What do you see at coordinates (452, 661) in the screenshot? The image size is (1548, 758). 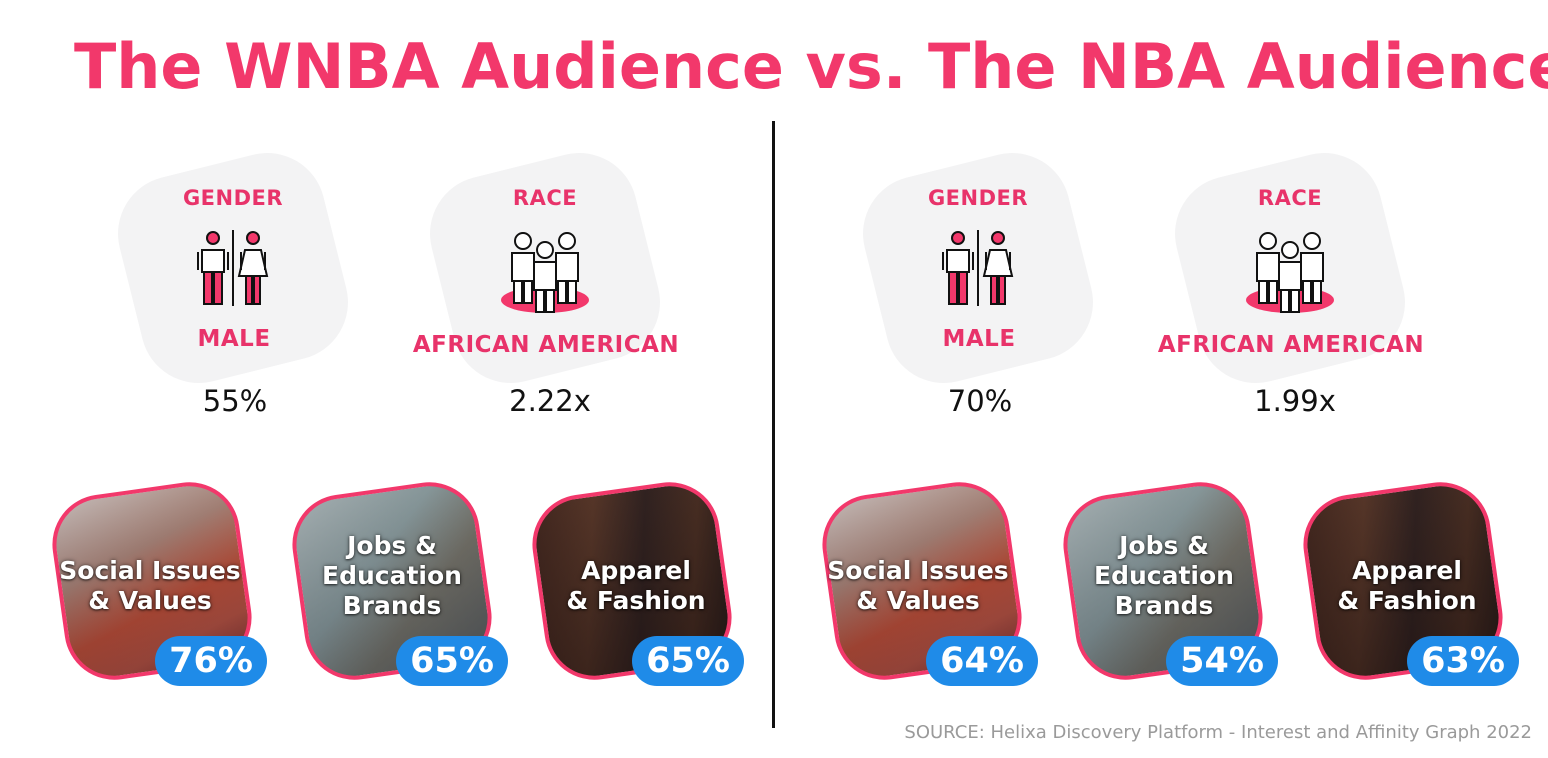 I see `jobs-education-percent-badge: 65%` at bounding box center [452, 661].